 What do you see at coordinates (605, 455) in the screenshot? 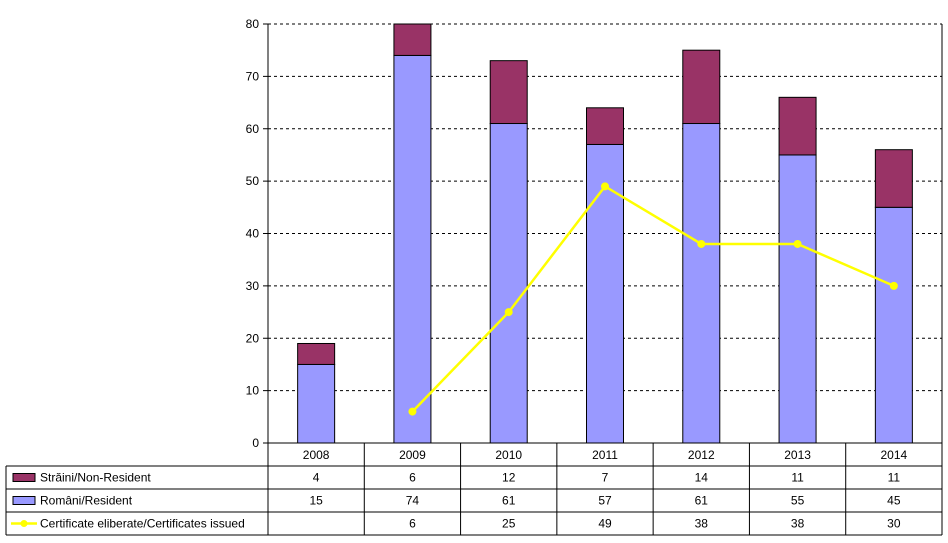
I see `x-tick-label: 2011` at bounding box center [605, 455].